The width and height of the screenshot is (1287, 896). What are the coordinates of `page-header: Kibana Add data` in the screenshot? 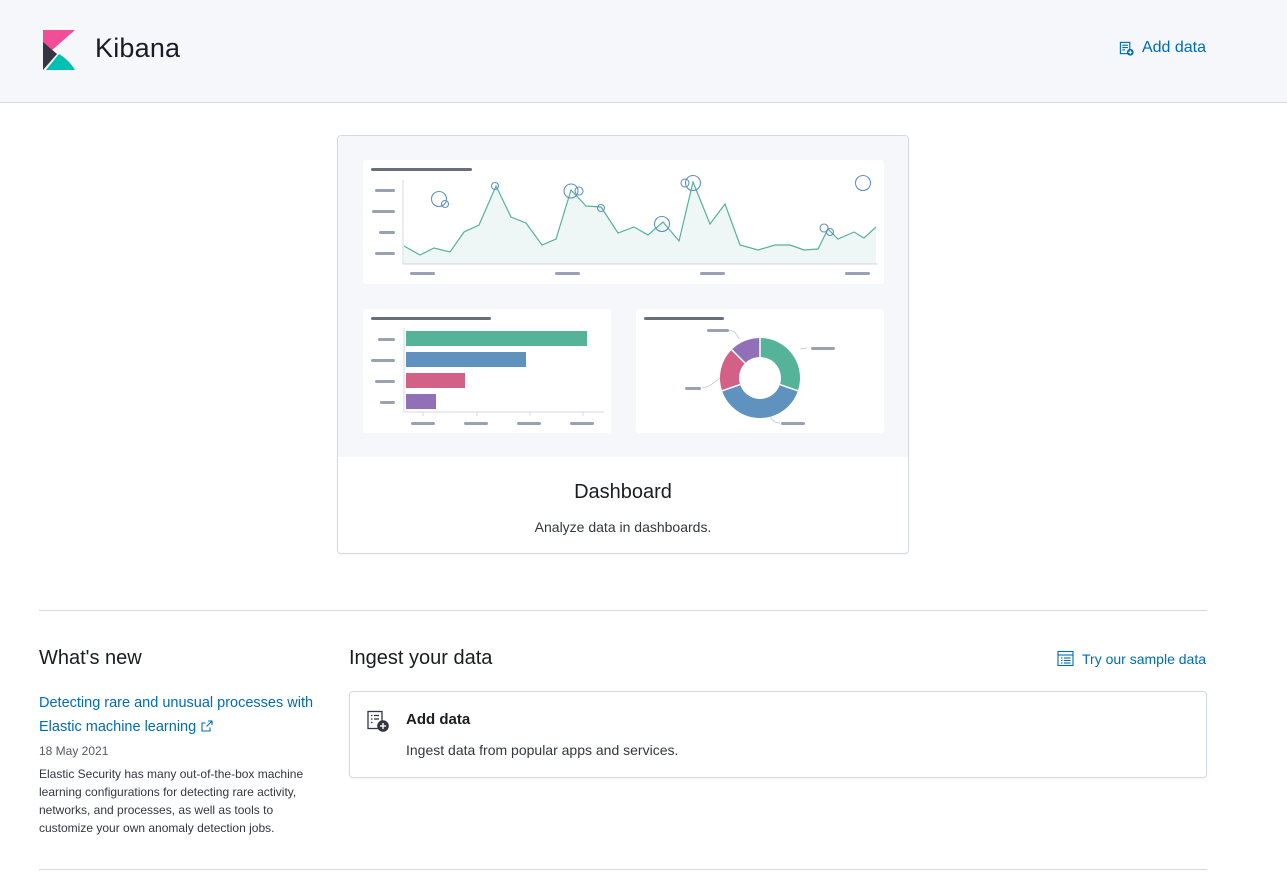 It's located at (643, 51).